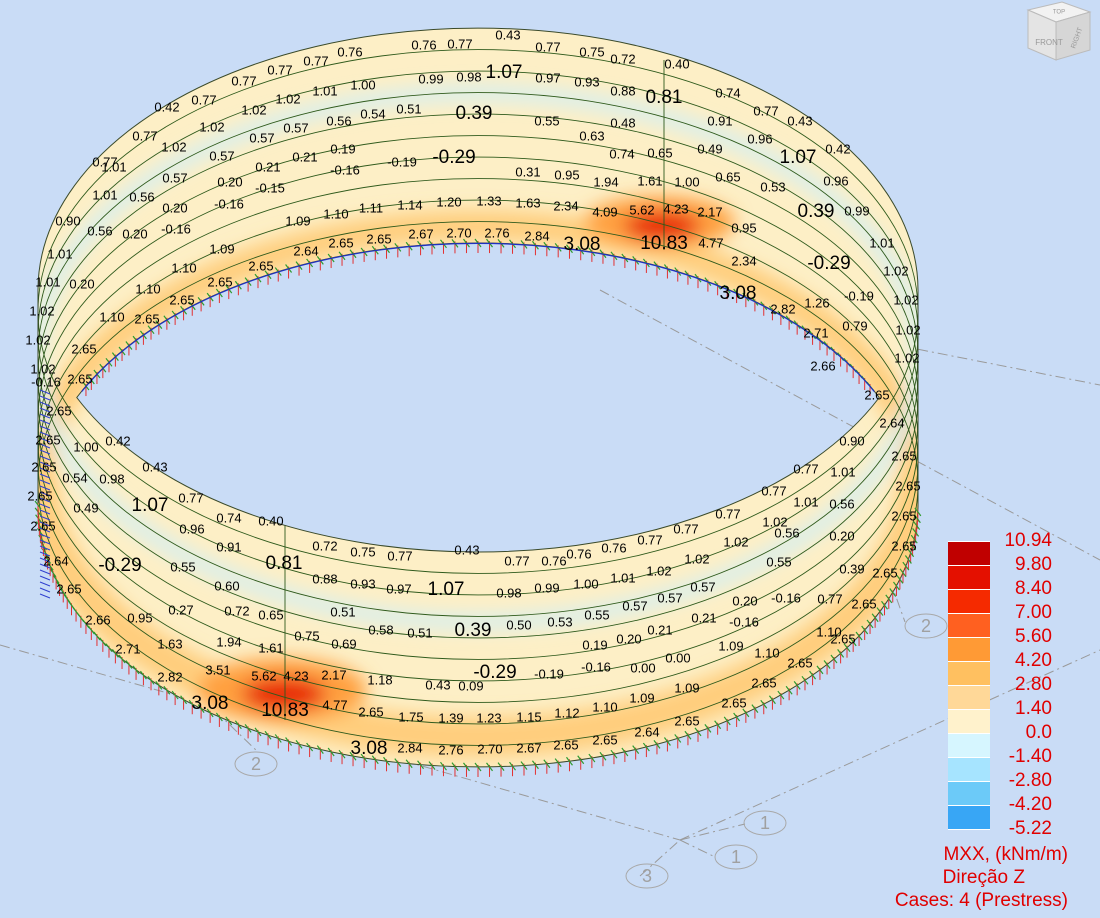 The image size is (1100, 918). Describe the element at coordinates (816, 211) in the screenshot. I see `contour-label: 0.39` at that location.